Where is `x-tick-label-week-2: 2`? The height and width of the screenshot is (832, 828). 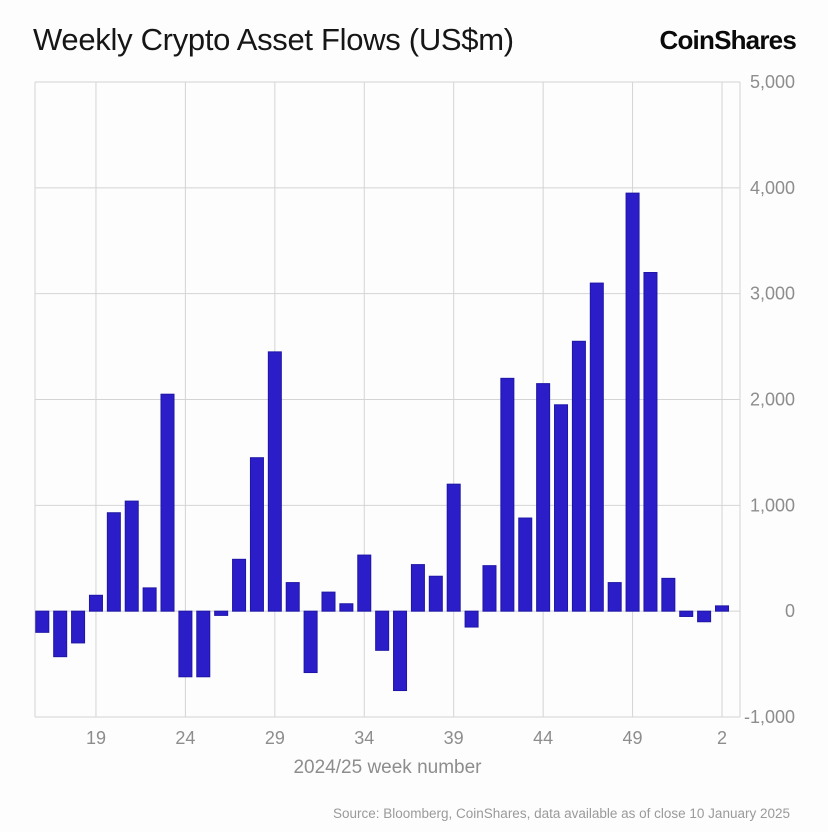 x-tick-label-week-2: 2 is located at coordinates (722, 738).